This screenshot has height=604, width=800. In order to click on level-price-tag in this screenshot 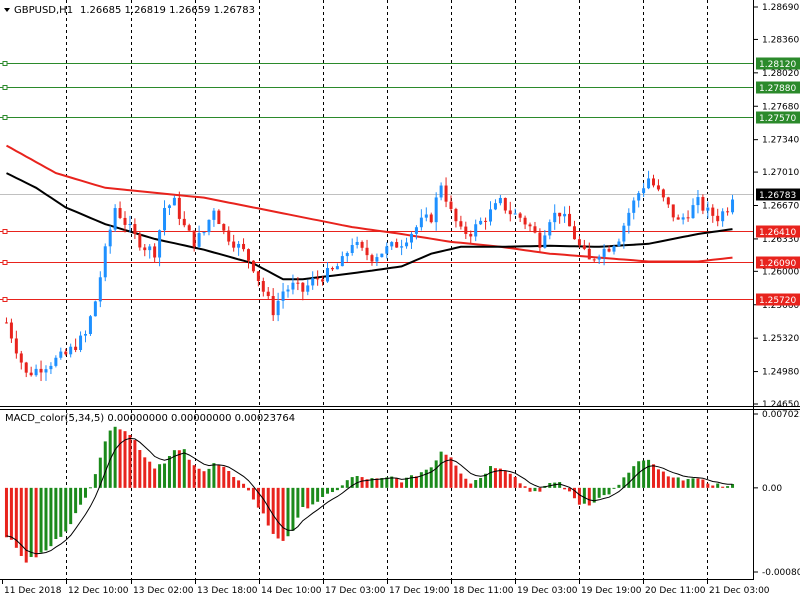, I will do `click(778, 299)`.